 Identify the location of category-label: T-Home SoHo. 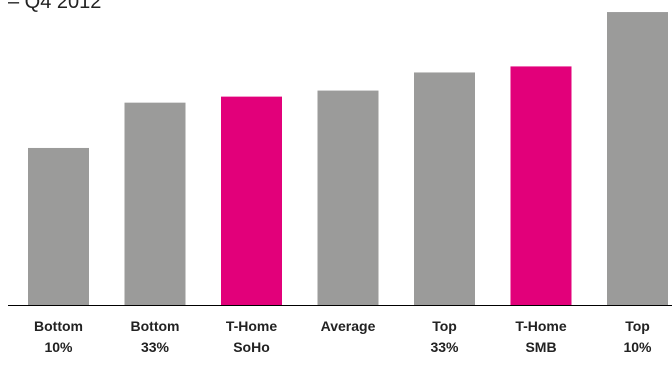
(252, 336).